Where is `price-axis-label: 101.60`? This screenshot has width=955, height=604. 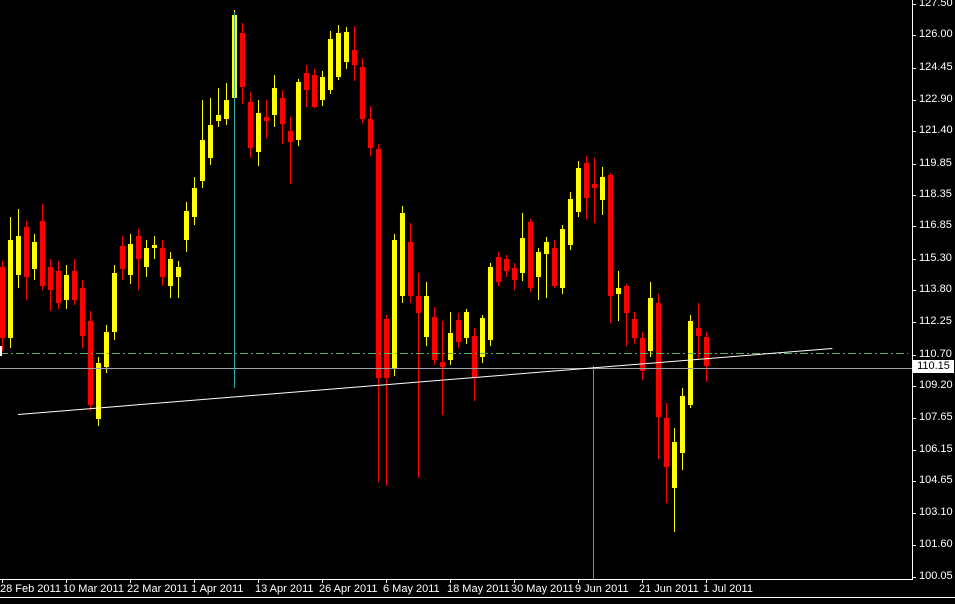
price-axis-label: 101.60 is located at coordinates (936, 544).